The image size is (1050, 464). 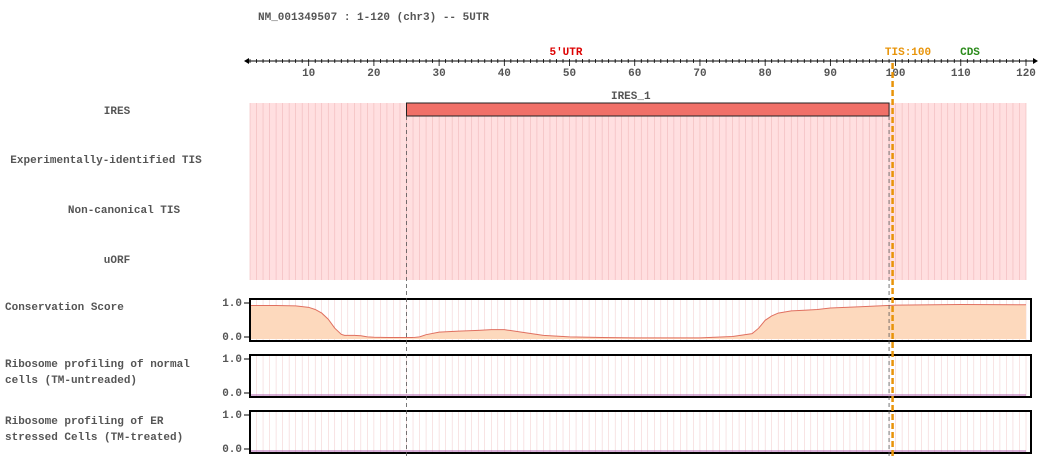 I want to click on track-label-uorf: uORF, so click(x=117, y=261).